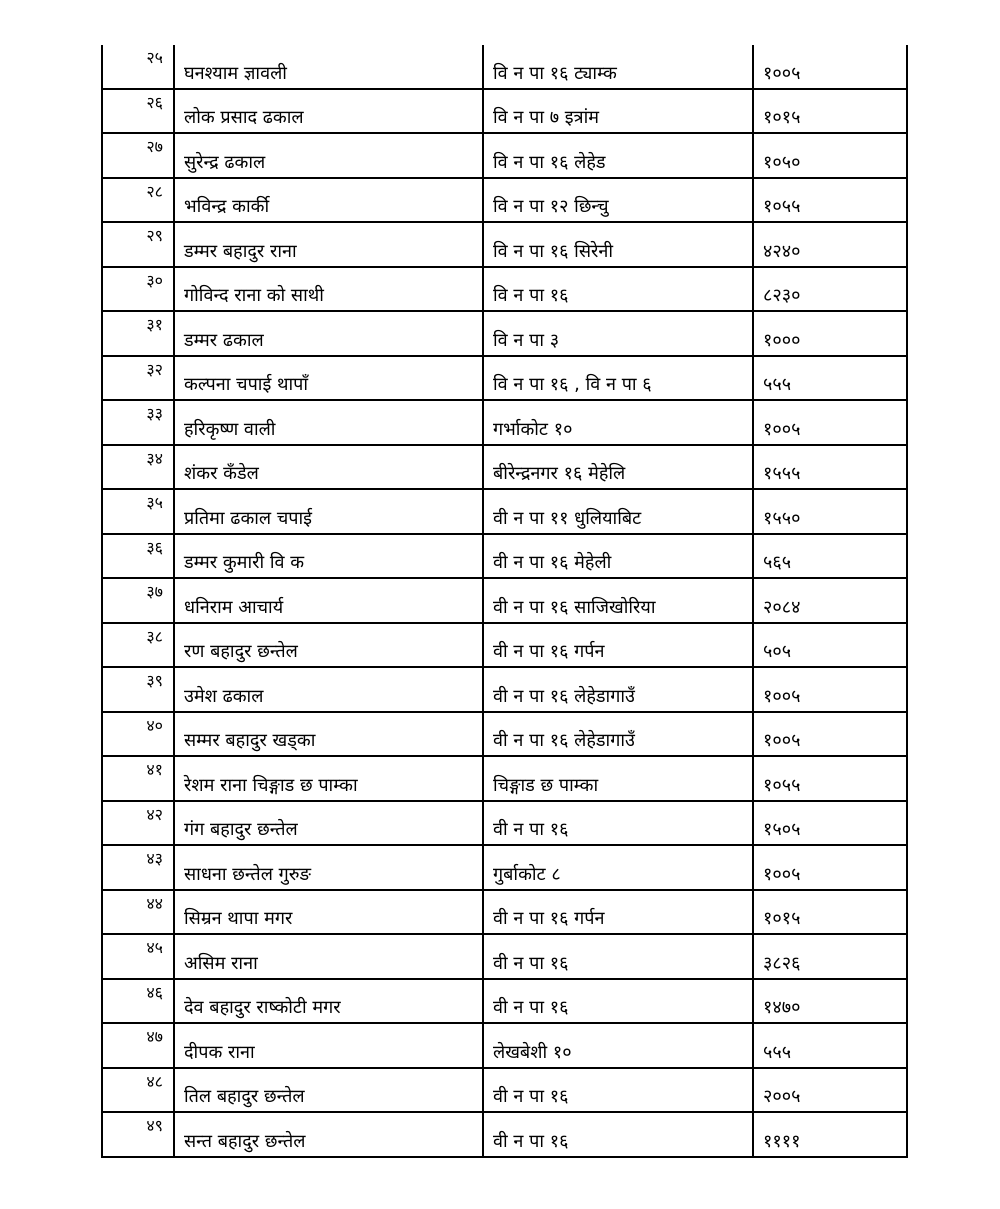 Image resolution: width=1000 pixels, height=1209 pixels. Describe the element at coordinates (247, 874) in the screenshot. I see `donor-name: साधना छन्तेल गुरुङ` at that location.